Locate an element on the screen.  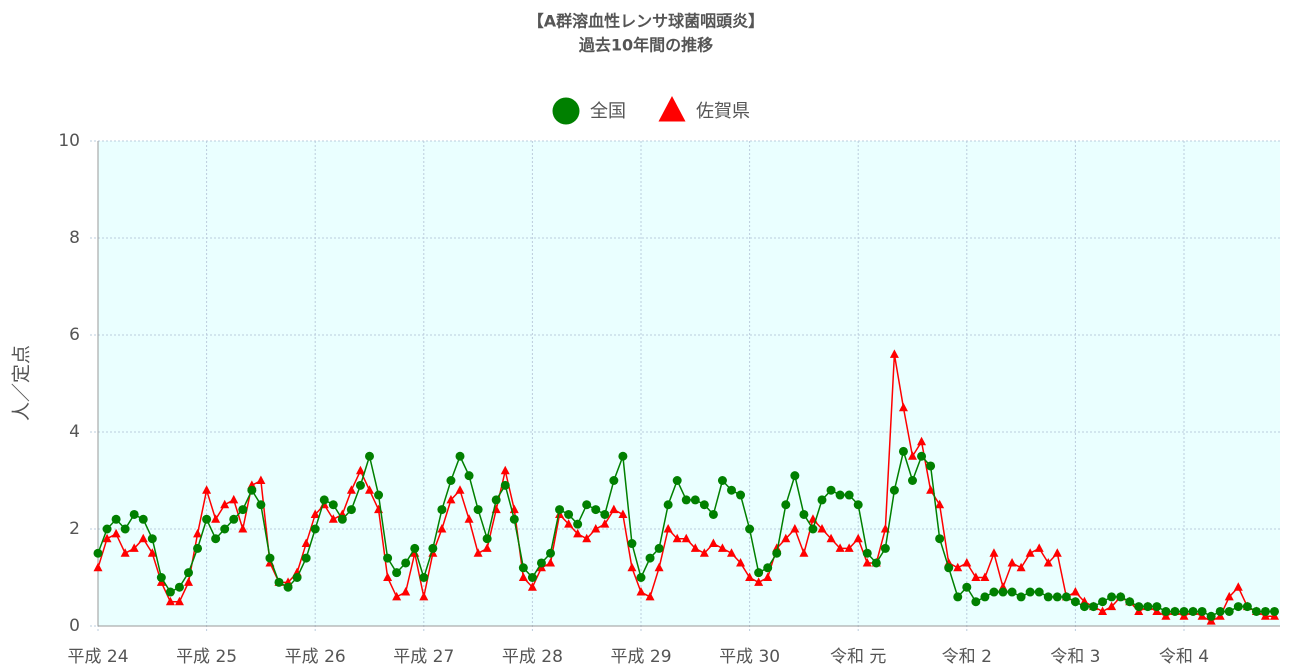
chart-title: 【A群溶血性レンサ球菌咽頭炎】 is located at coordinates (646, 21).